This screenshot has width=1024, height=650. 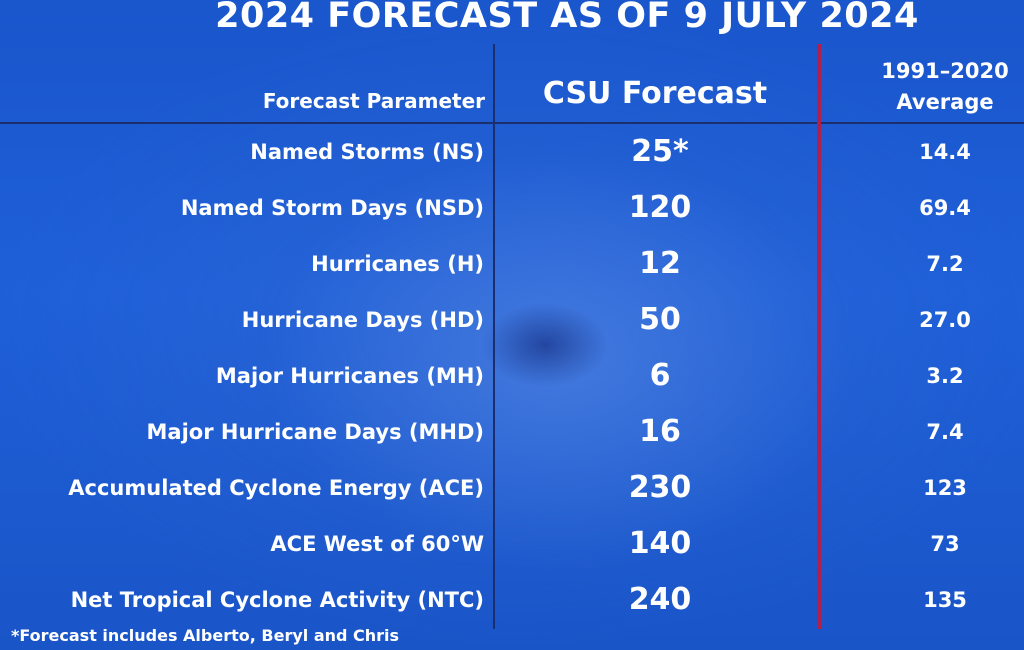 What do you see at coordinates (655, 93) in the screenshot?
I see `header-csu-forecast: CSU Forecast` at bounding box center [655, 93].